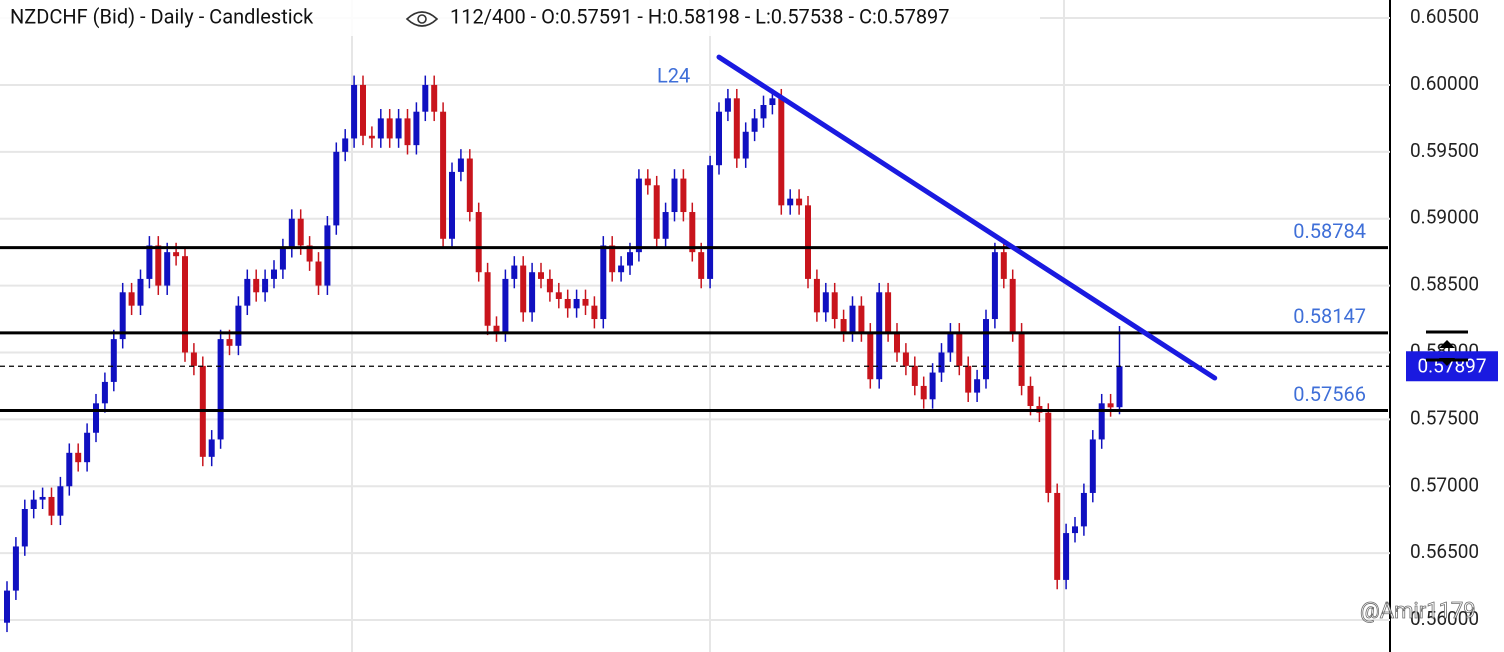 Image resolution: width=1504 pixels, height=652 pixels. I want to click on current-price-label: 0.57897, so click(1451, 365).